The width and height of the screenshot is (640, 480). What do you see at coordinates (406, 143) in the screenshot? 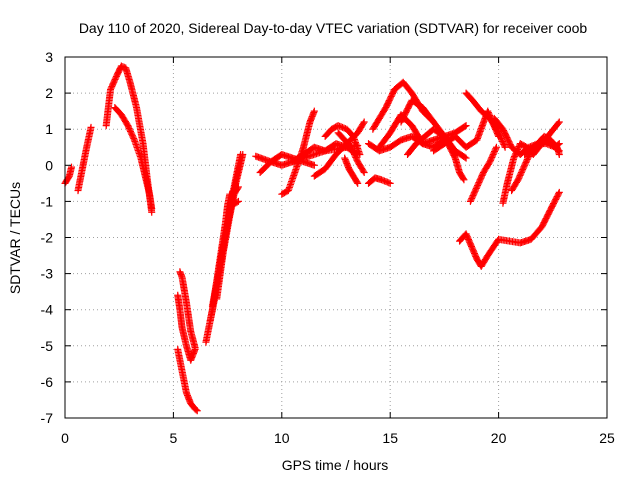
I see `series-track-x` at bounding box center [406, 143].